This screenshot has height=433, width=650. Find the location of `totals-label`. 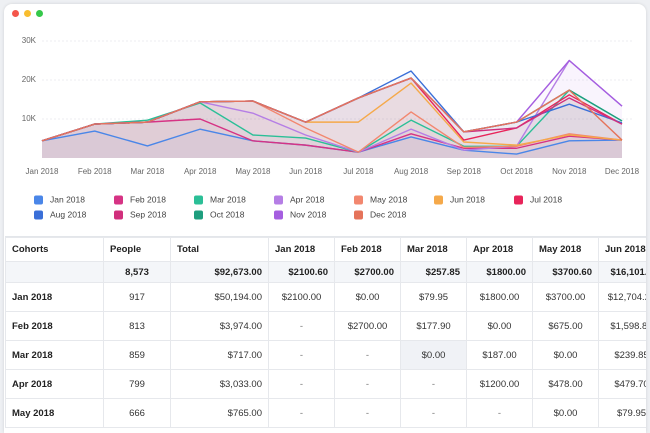

totals-label is located at coordinates (54, 272).